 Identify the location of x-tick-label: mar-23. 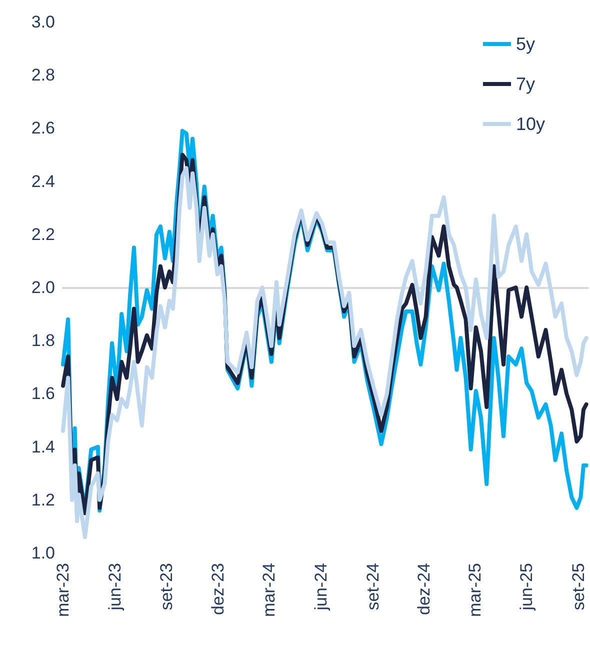
(63, 590).